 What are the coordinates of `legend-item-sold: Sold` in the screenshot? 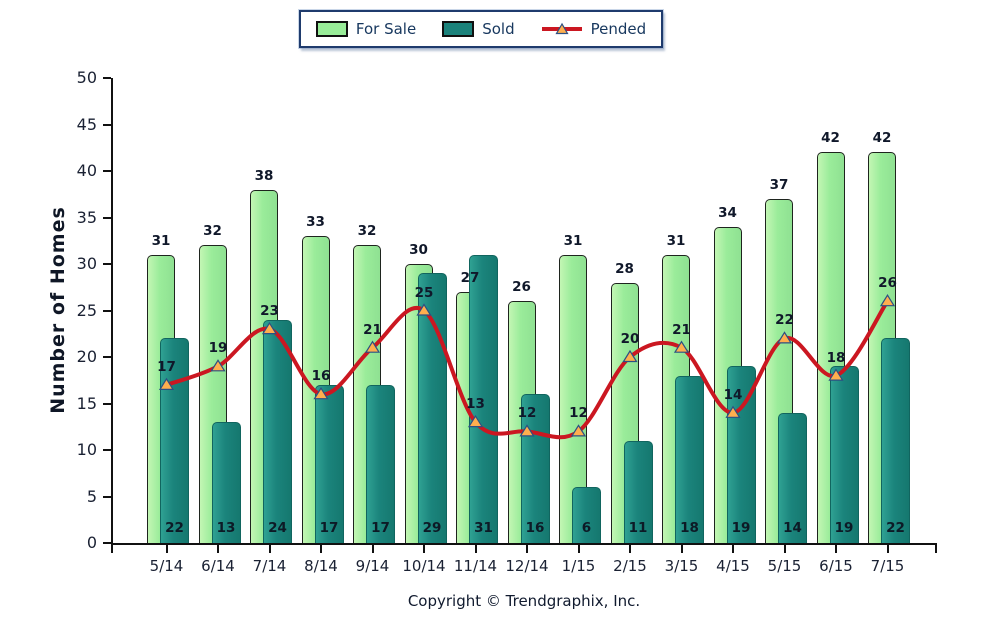 It's located at (478, 29).